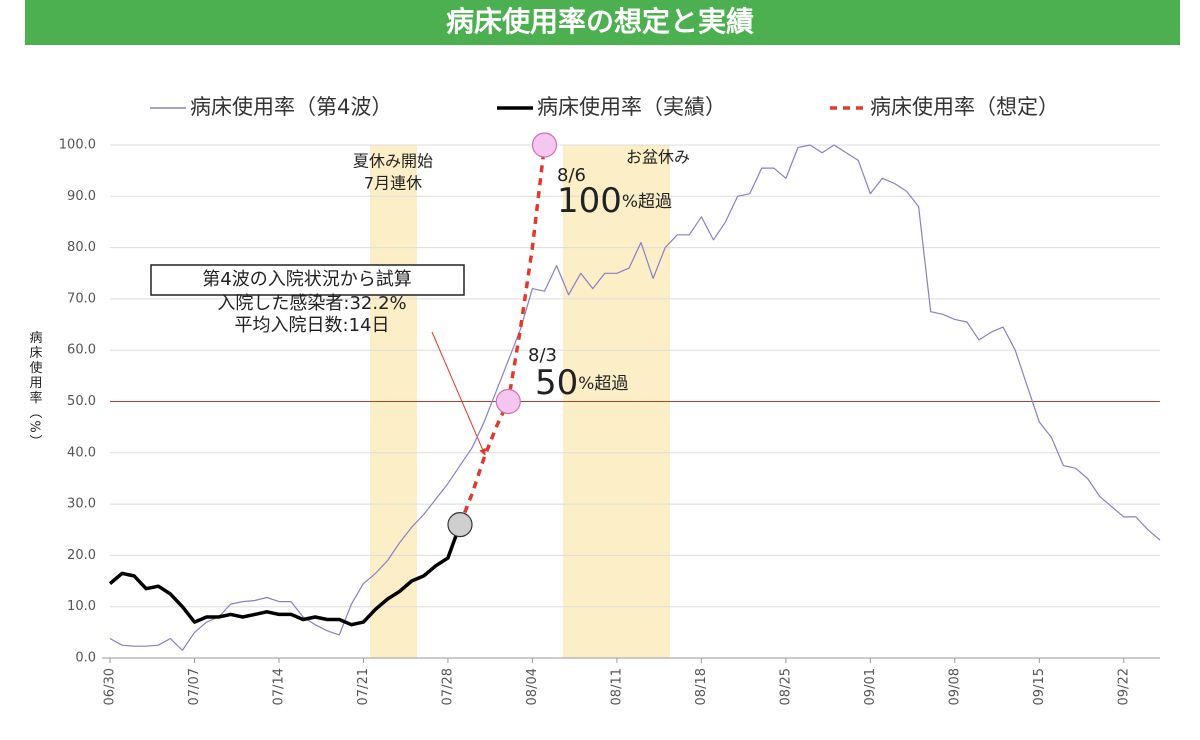 This screenshot has height=740, width=1200. I want to click on annotation: お盆休み, so click(658, 157).